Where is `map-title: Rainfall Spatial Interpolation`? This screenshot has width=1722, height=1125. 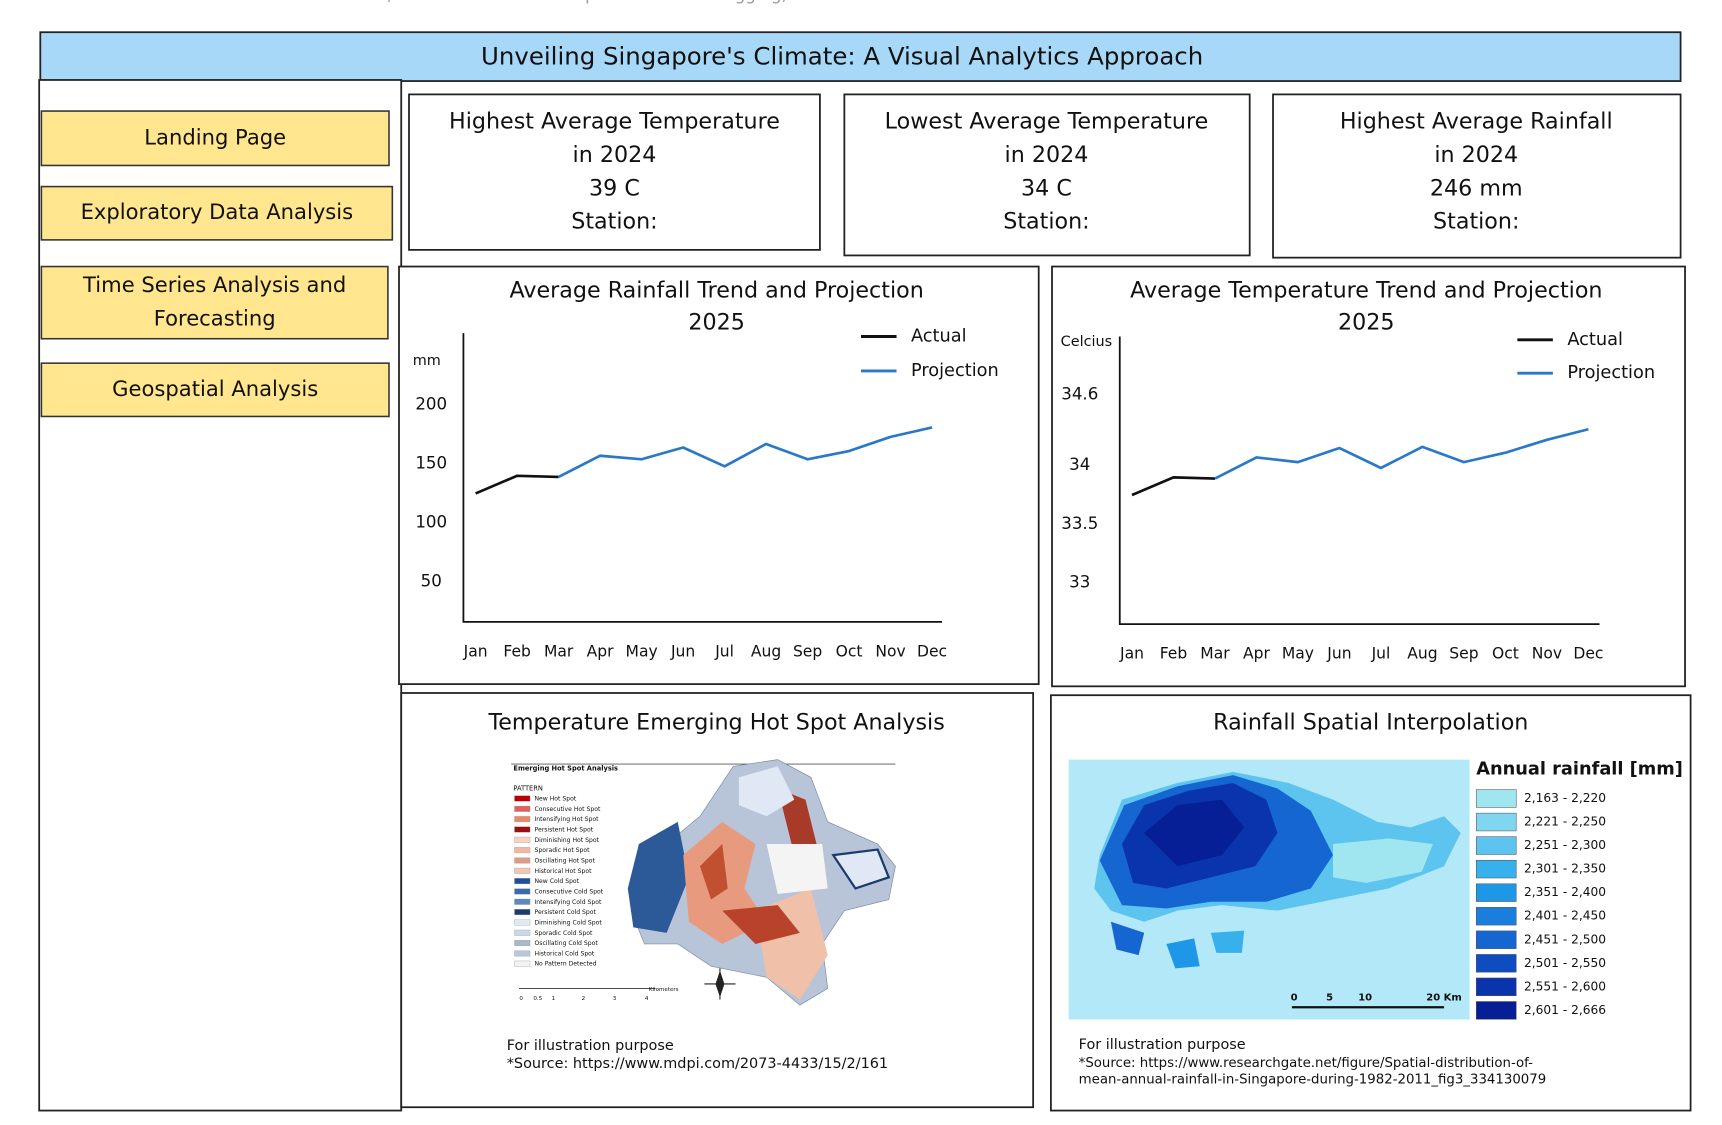
map-title: Rainfall Spatial Interpolation is located at coordinates (1370, 722).